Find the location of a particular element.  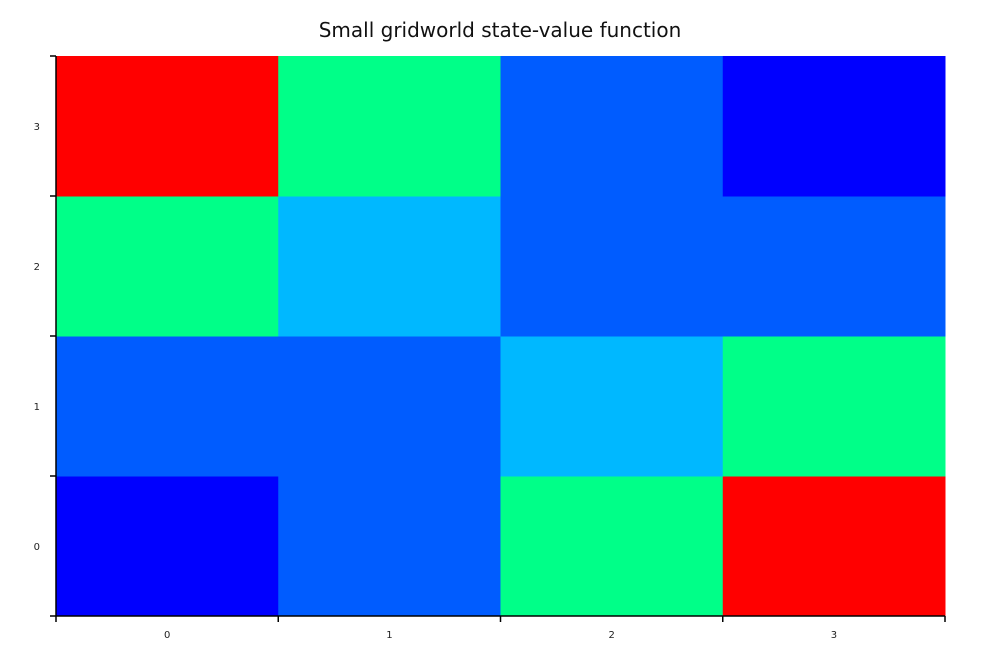

x-tick-label: 1 is located at coordinates (389, 635).